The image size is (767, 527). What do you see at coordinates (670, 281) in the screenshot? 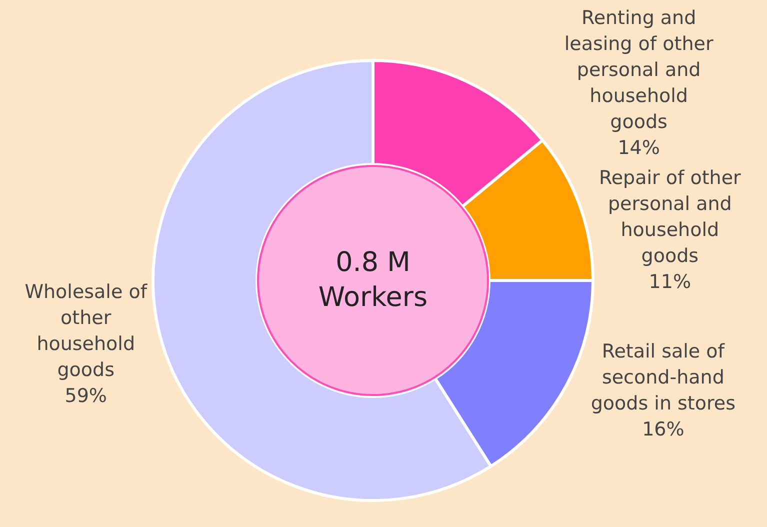
I see `data-label: 11%` at bounding box center [670, 281].